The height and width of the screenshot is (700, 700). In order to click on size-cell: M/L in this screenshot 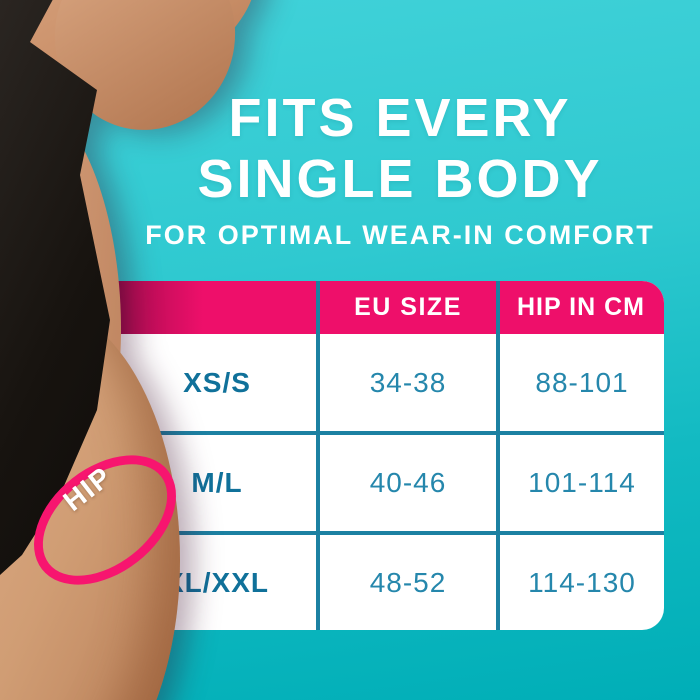, I will do `click(217, 482)`.